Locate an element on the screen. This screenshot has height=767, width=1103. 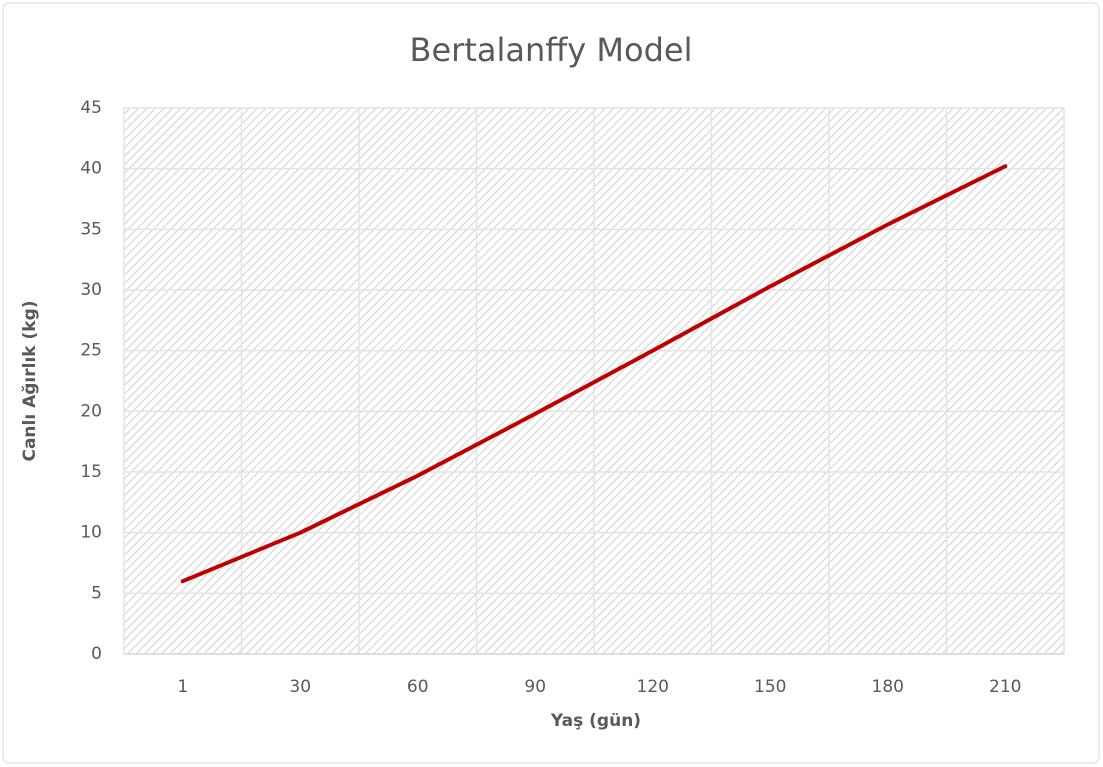
y-tick-label: 5 is located at coordinates (96, 593).